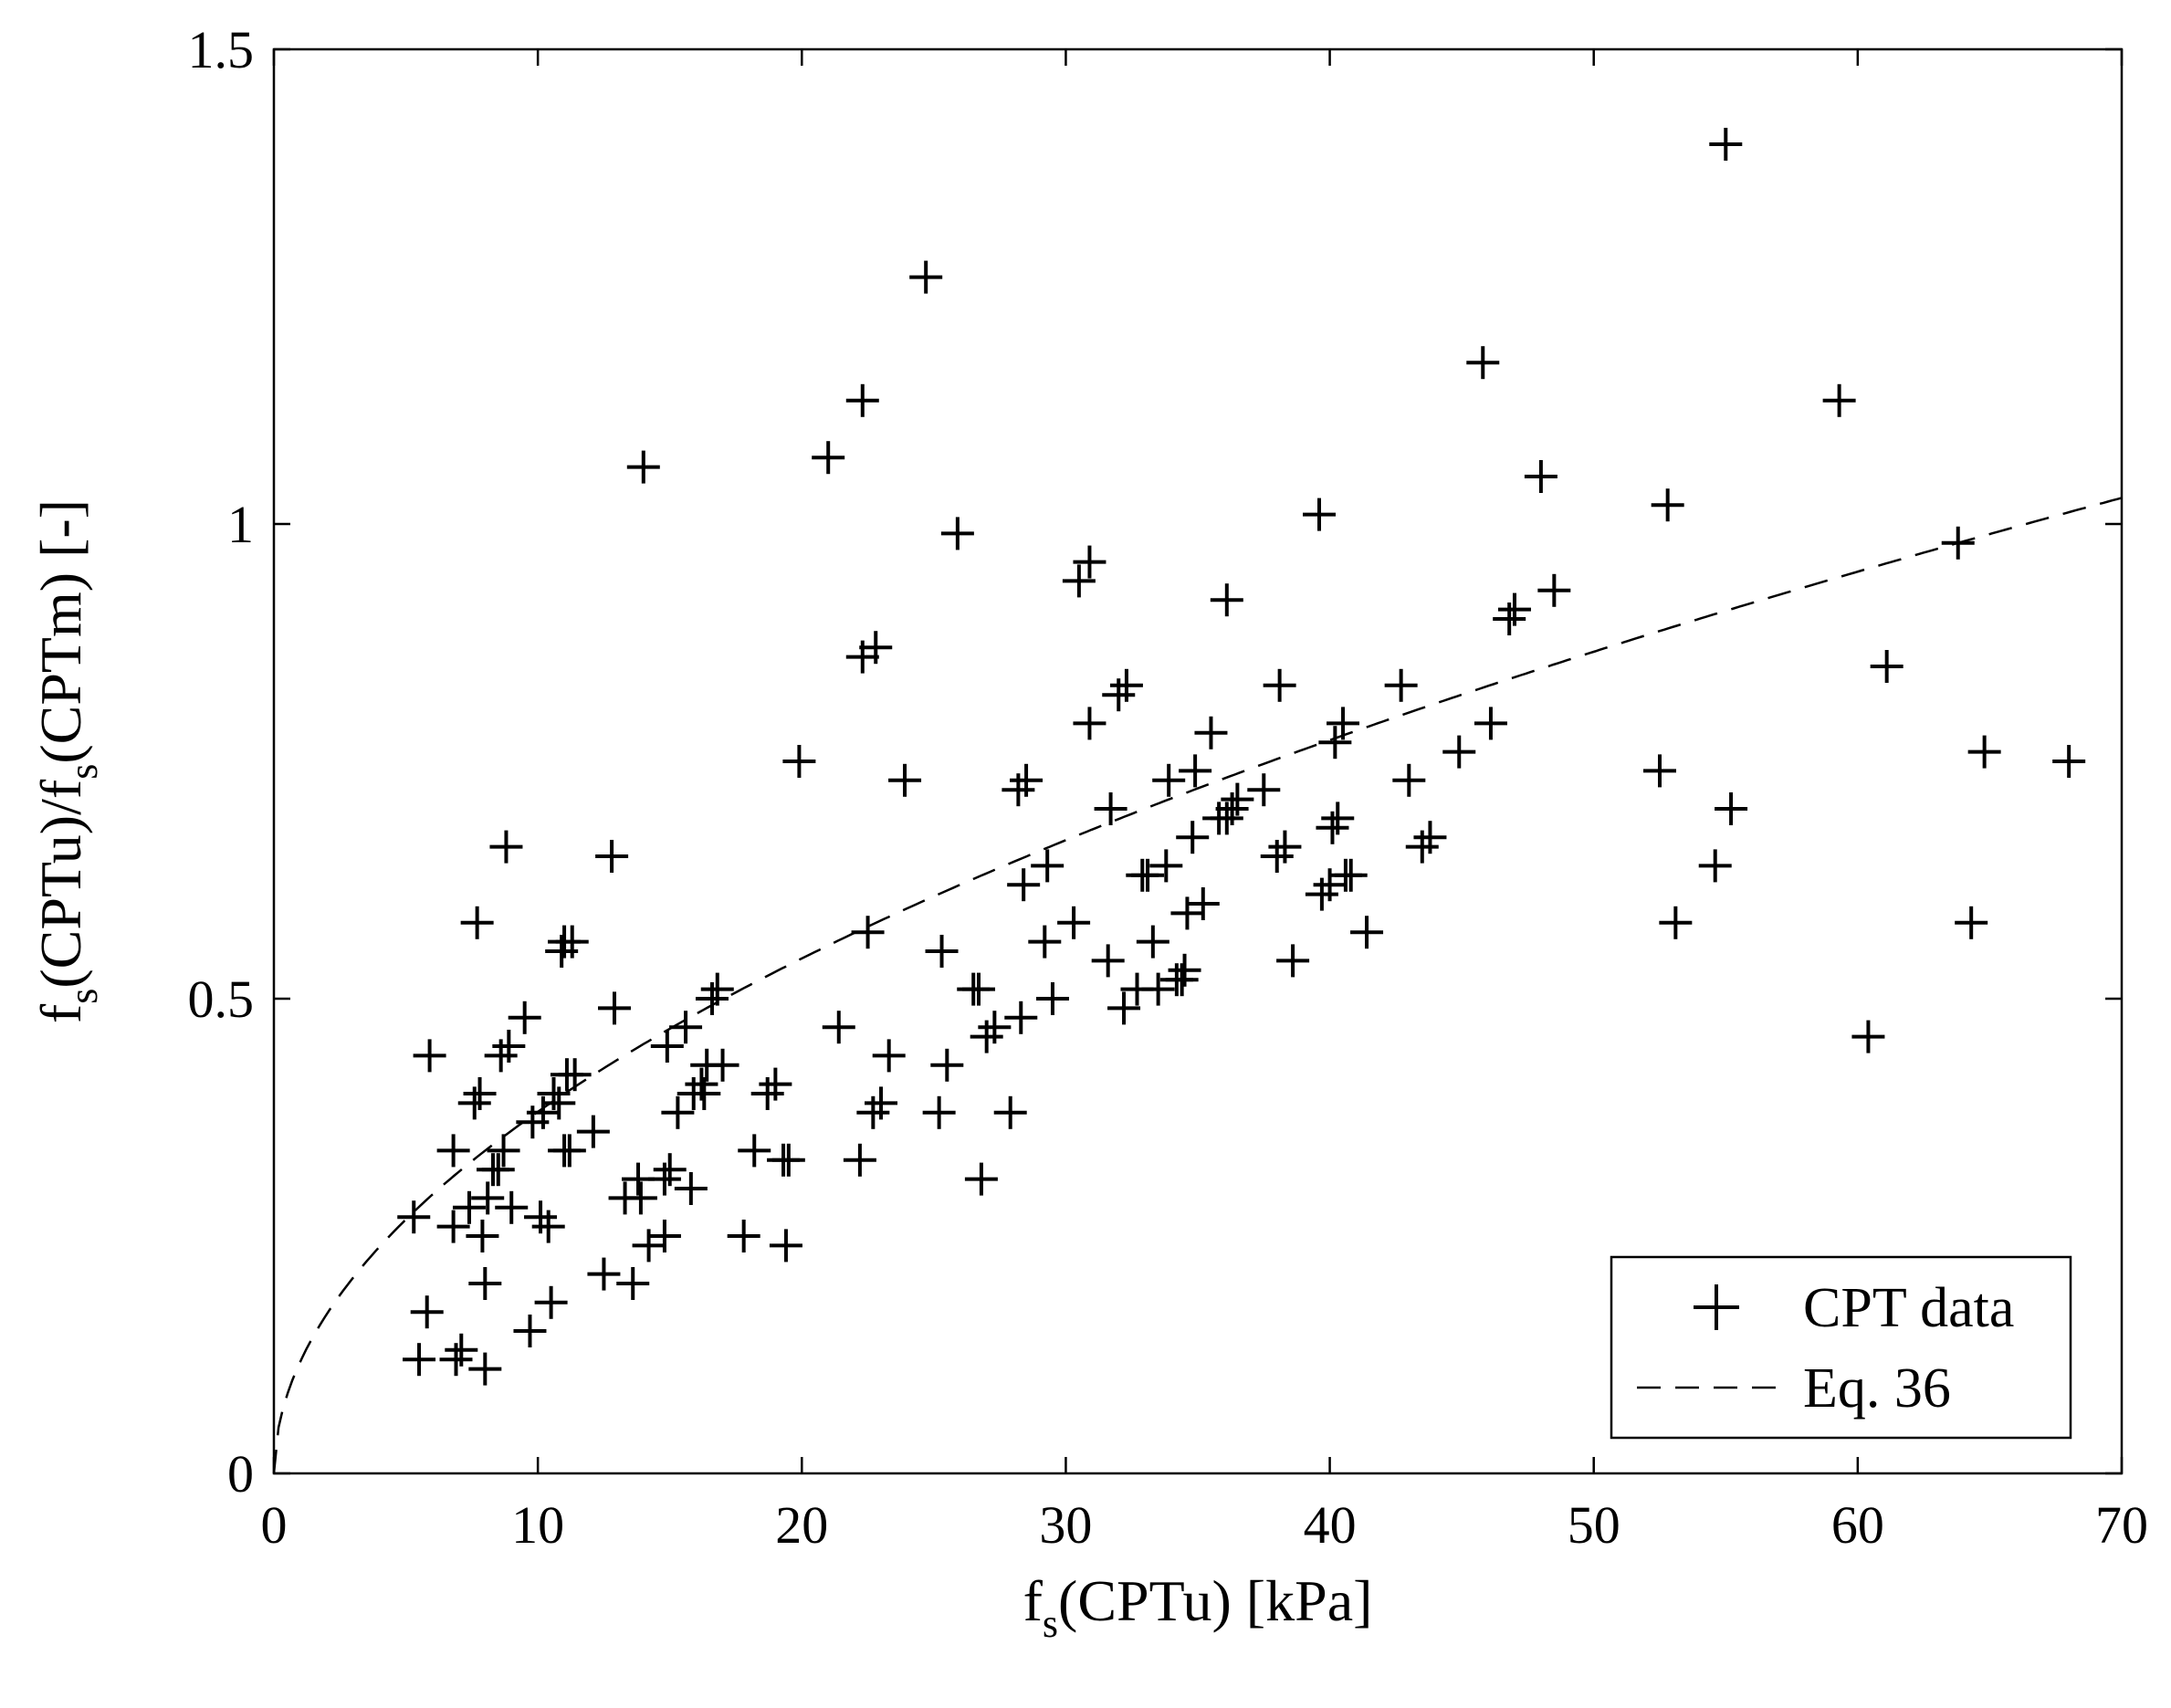  What do you see at coordinates (1065, 1525) in the screenshot?
I see `x-tick-label: 30` at bounding box center [1065, 1525].